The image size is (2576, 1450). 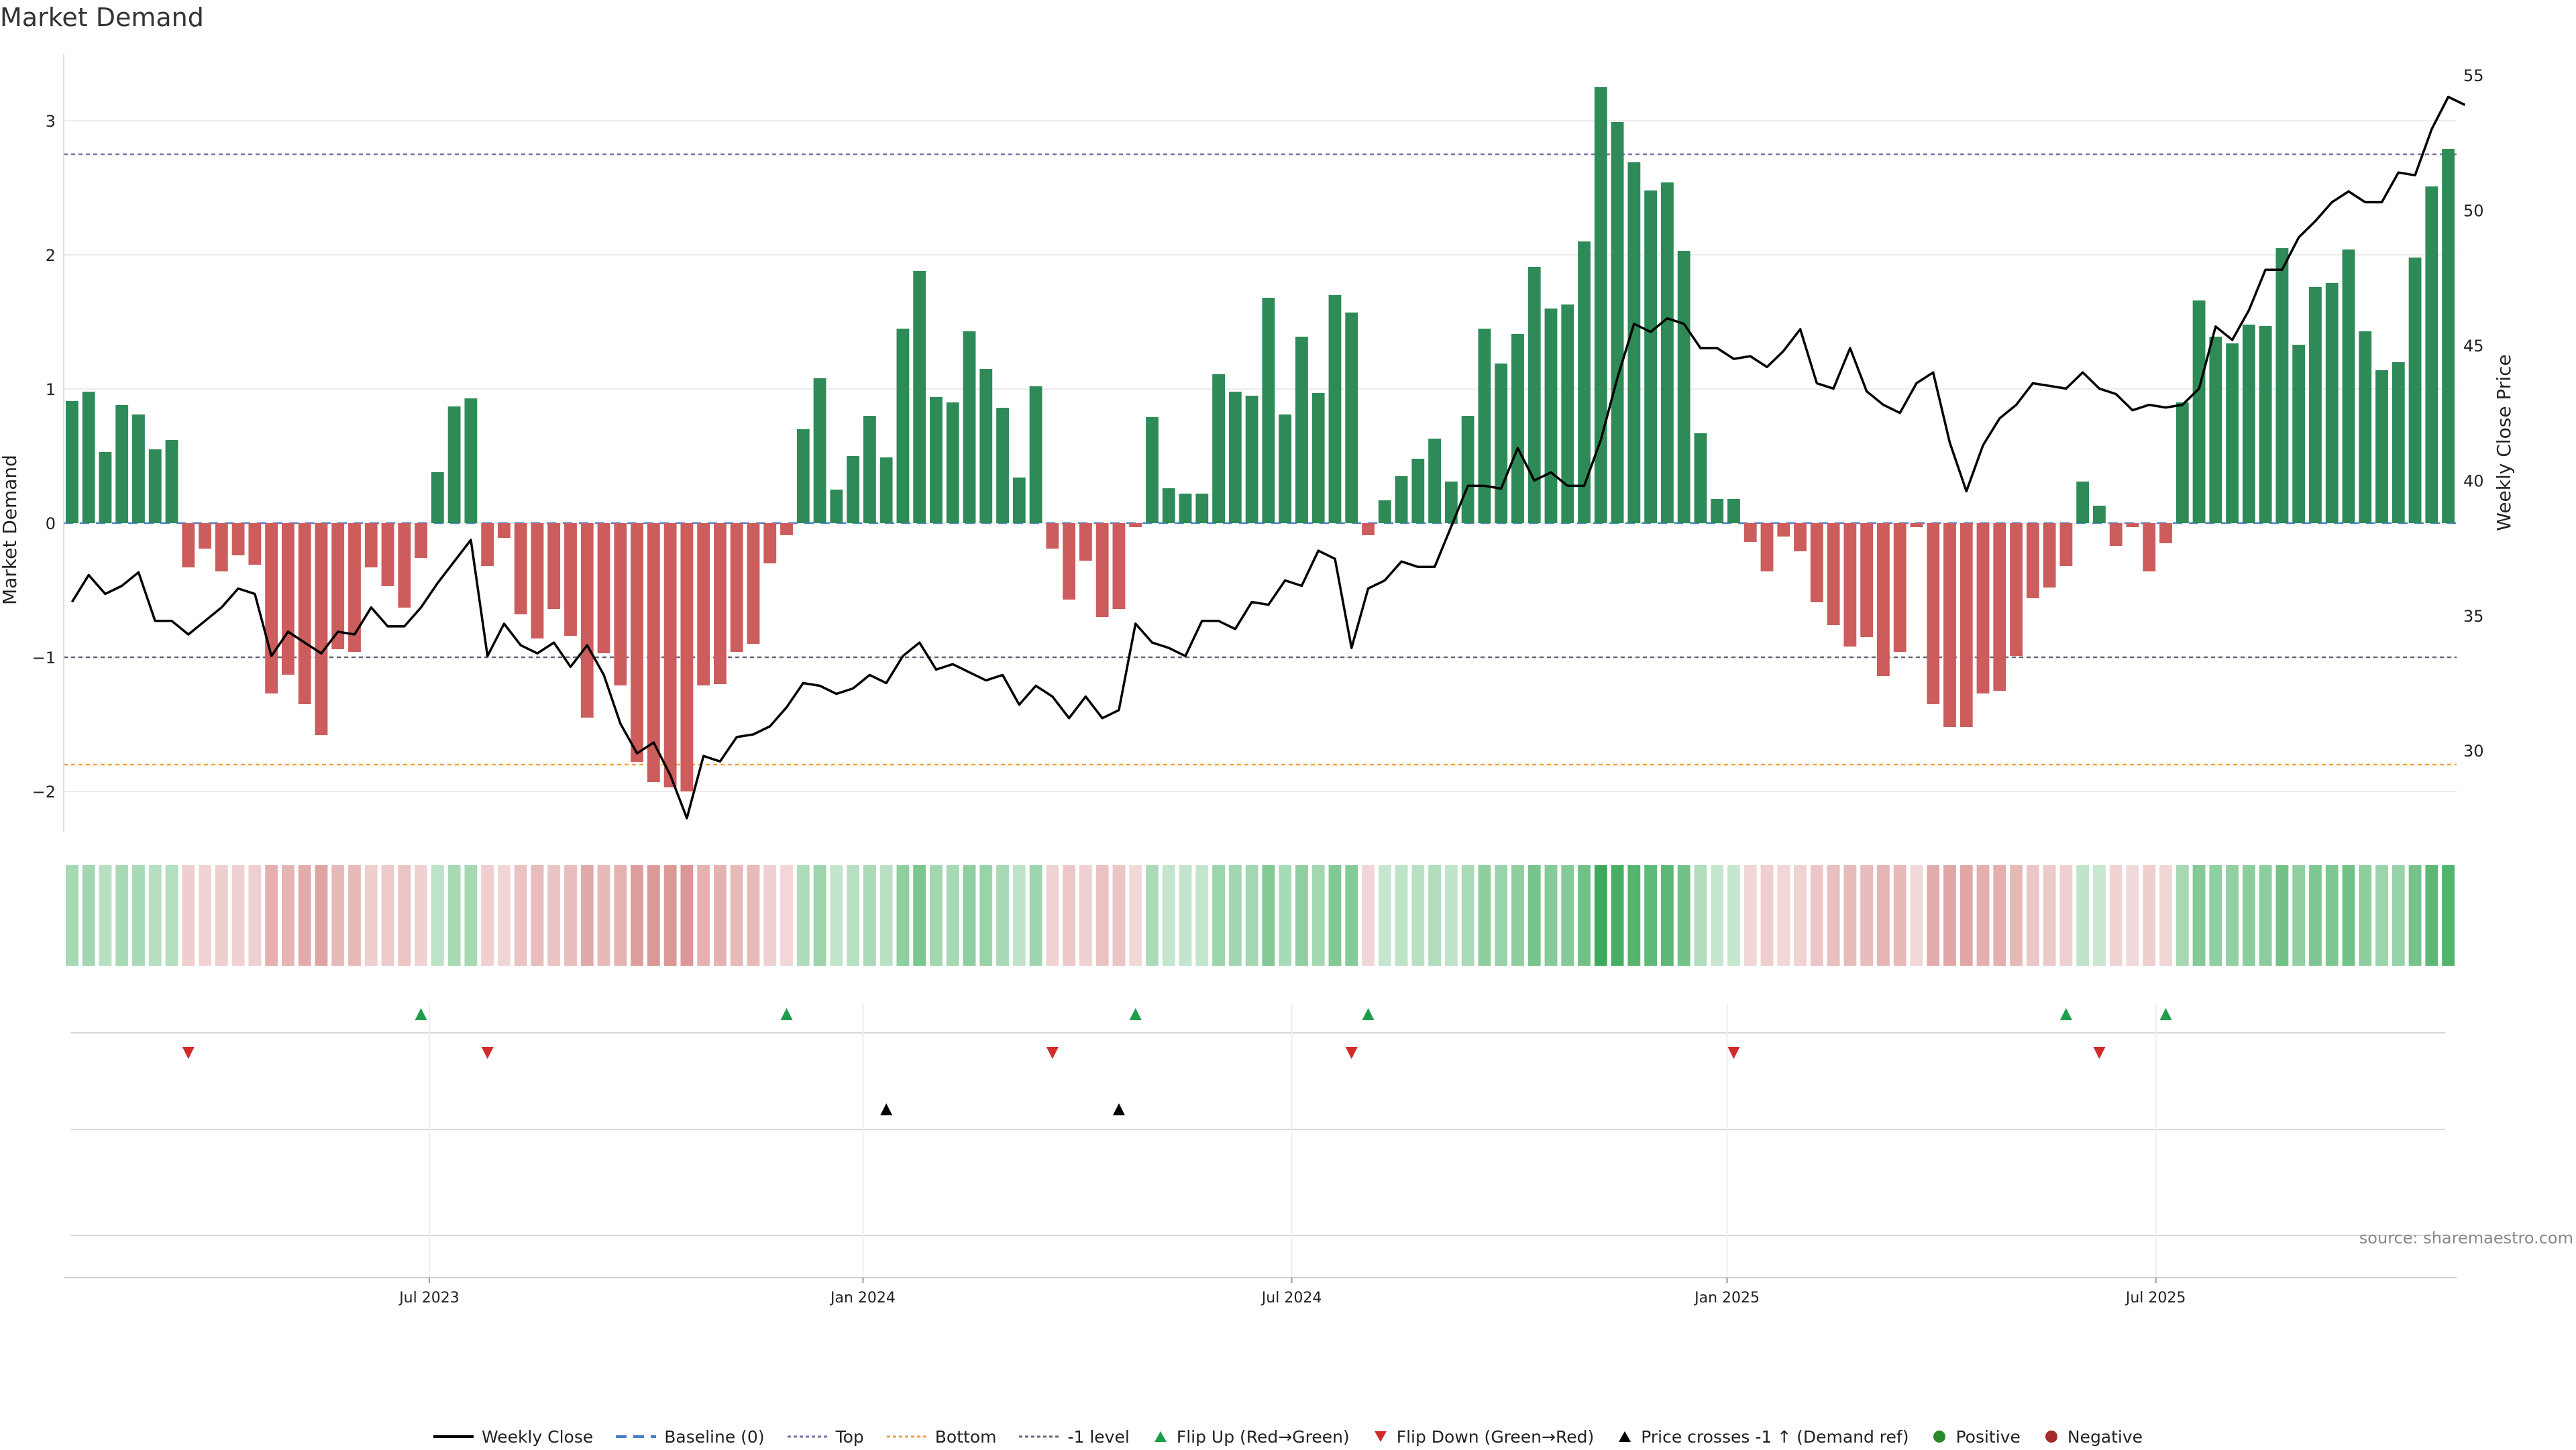 What do you see at coordinates (513, 1437) in the screenshot?
I see `legend-item: Weekly Close` at bounding box center [513, 1437].